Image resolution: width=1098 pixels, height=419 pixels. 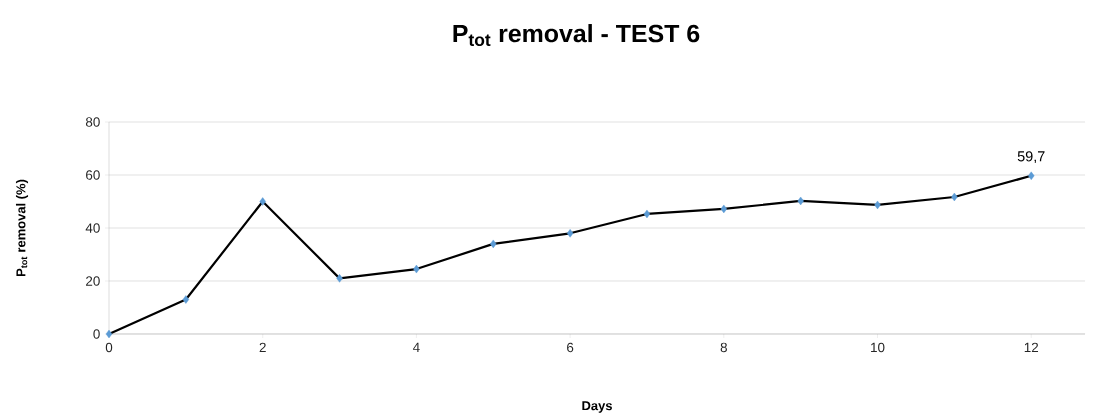 I want to click on y-tick-label: 60, so click(x=93, y=175).